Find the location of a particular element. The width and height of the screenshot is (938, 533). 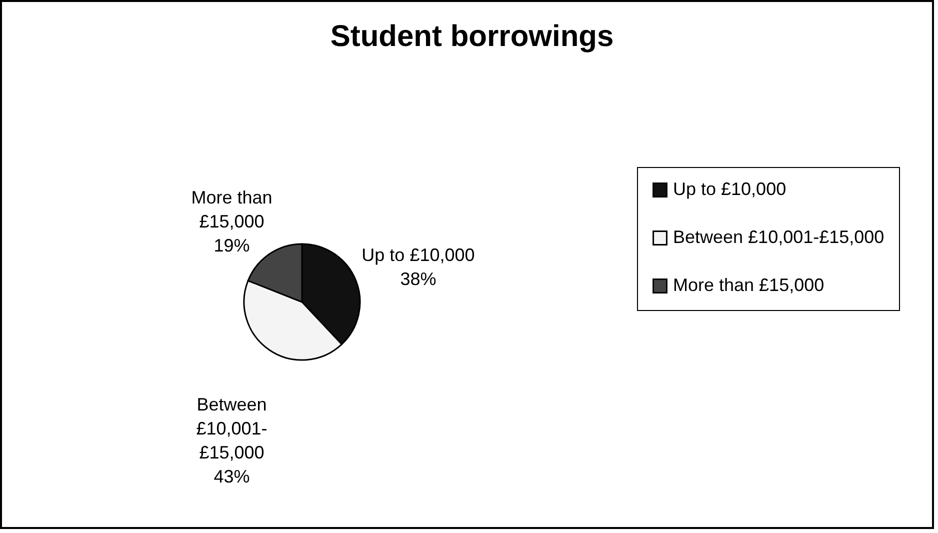

data-label: 43% is located at coordinates (232, 476).